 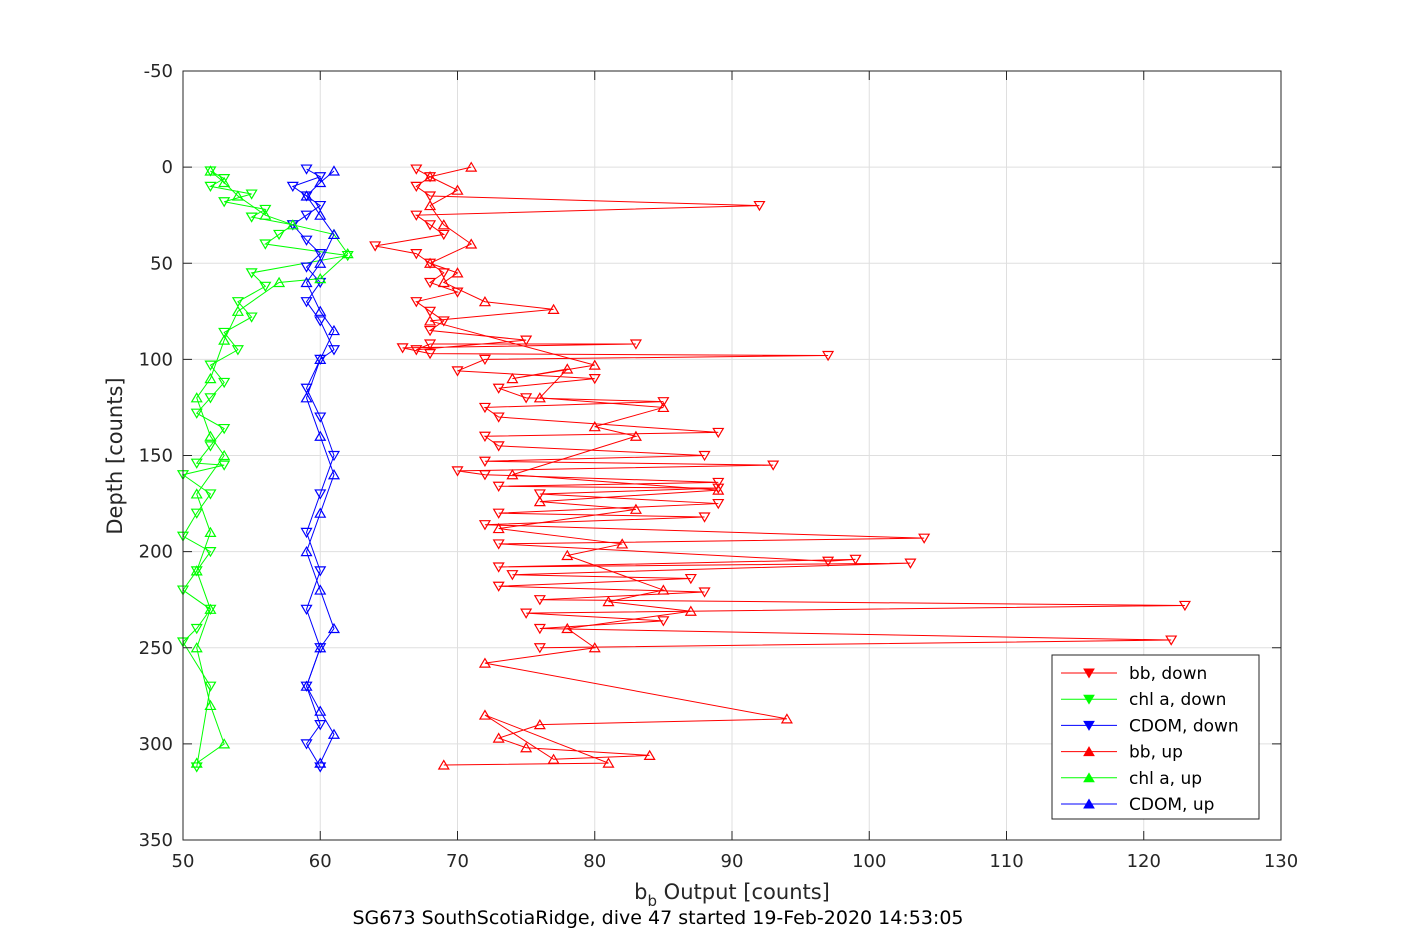 What do you see at coordinates (156, 744) in the screenshot?
I see `y-tick-label: 300` at bounding box center [156, 744].